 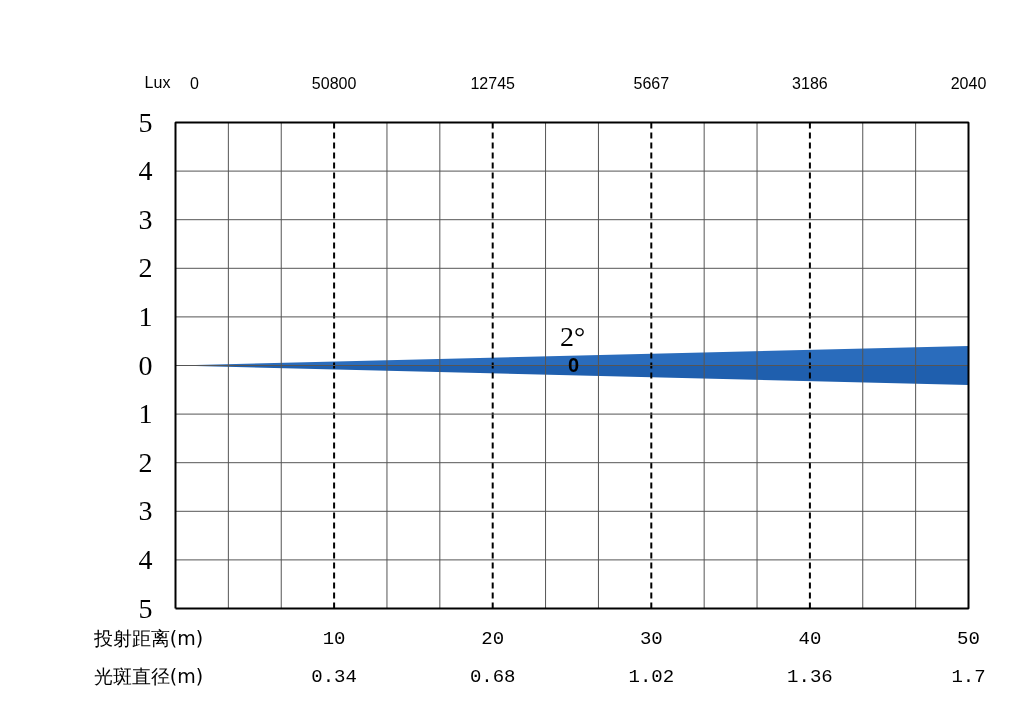 I want to click on y-tick-label: 0, so click(x=145, y=365).